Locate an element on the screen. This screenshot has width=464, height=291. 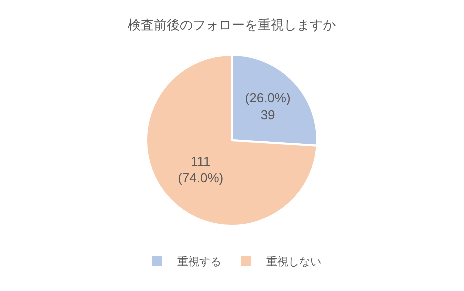
data-label: 111 (74.0%) is located at coordinates (201, 170).